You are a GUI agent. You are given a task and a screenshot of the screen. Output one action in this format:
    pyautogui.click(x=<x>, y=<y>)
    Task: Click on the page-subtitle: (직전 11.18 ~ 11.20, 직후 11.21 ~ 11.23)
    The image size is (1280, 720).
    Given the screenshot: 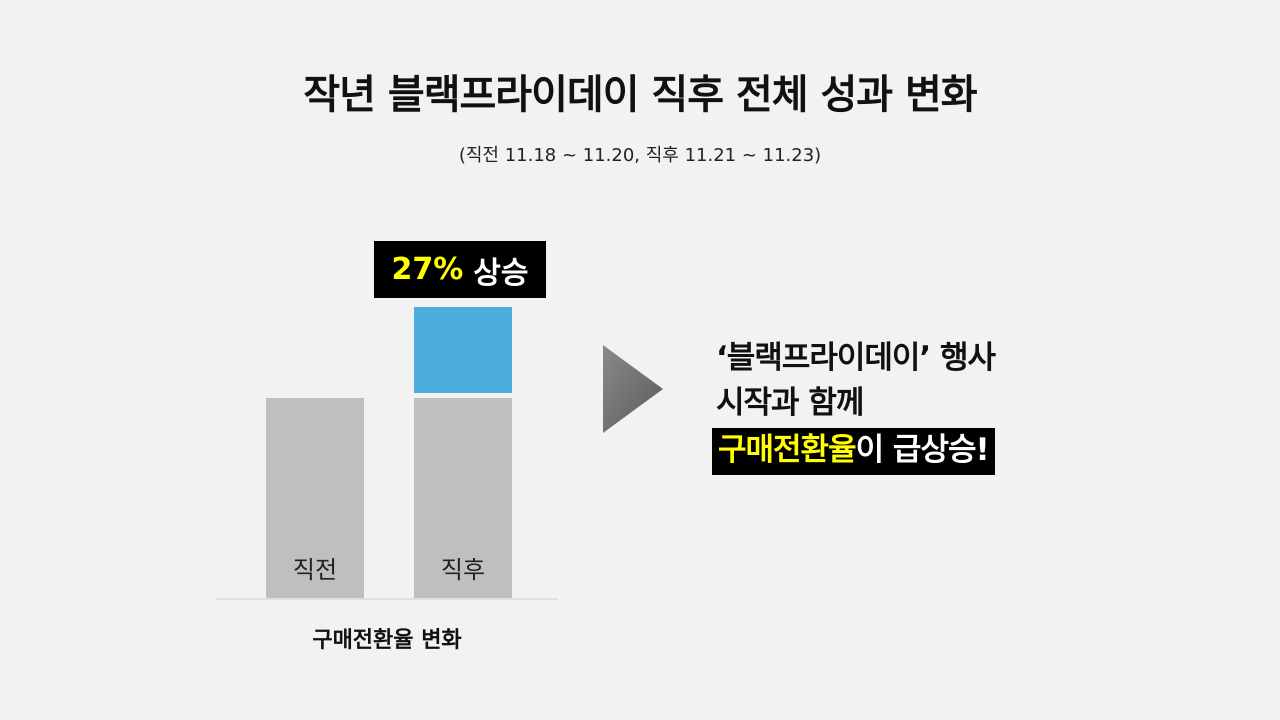 What is the action you would take?
    pyautogui.click(x=640, y=155)
    